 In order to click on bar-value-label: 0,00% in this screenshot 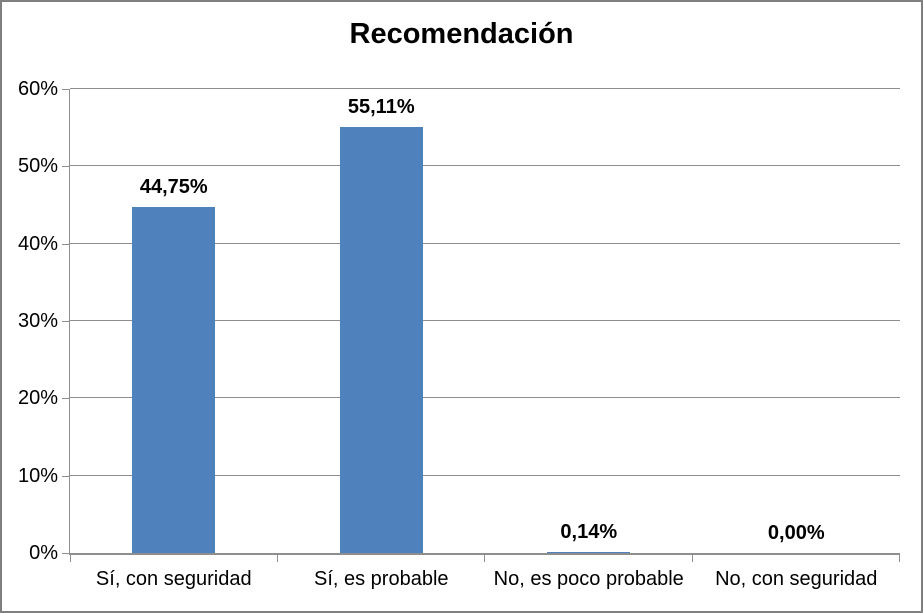, I will do `click(796, 533)`.